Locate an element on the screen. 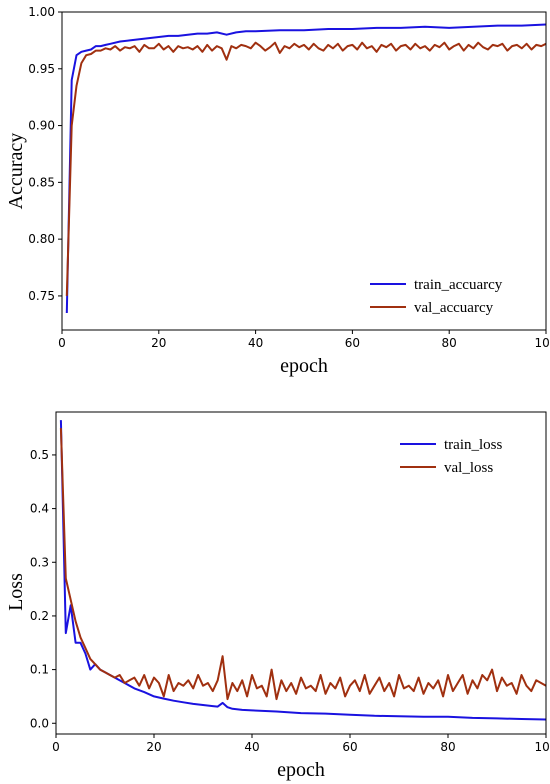 The image size is (550, 784). loss-y-tick-label: 0.5 is located at coordinates (39, 455).